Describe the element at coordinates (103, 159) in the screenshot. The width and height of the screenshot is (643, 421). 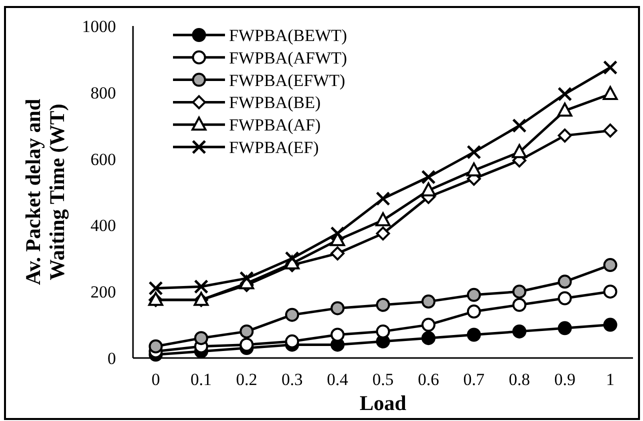
I see `y-tick-label: 600` at that location.